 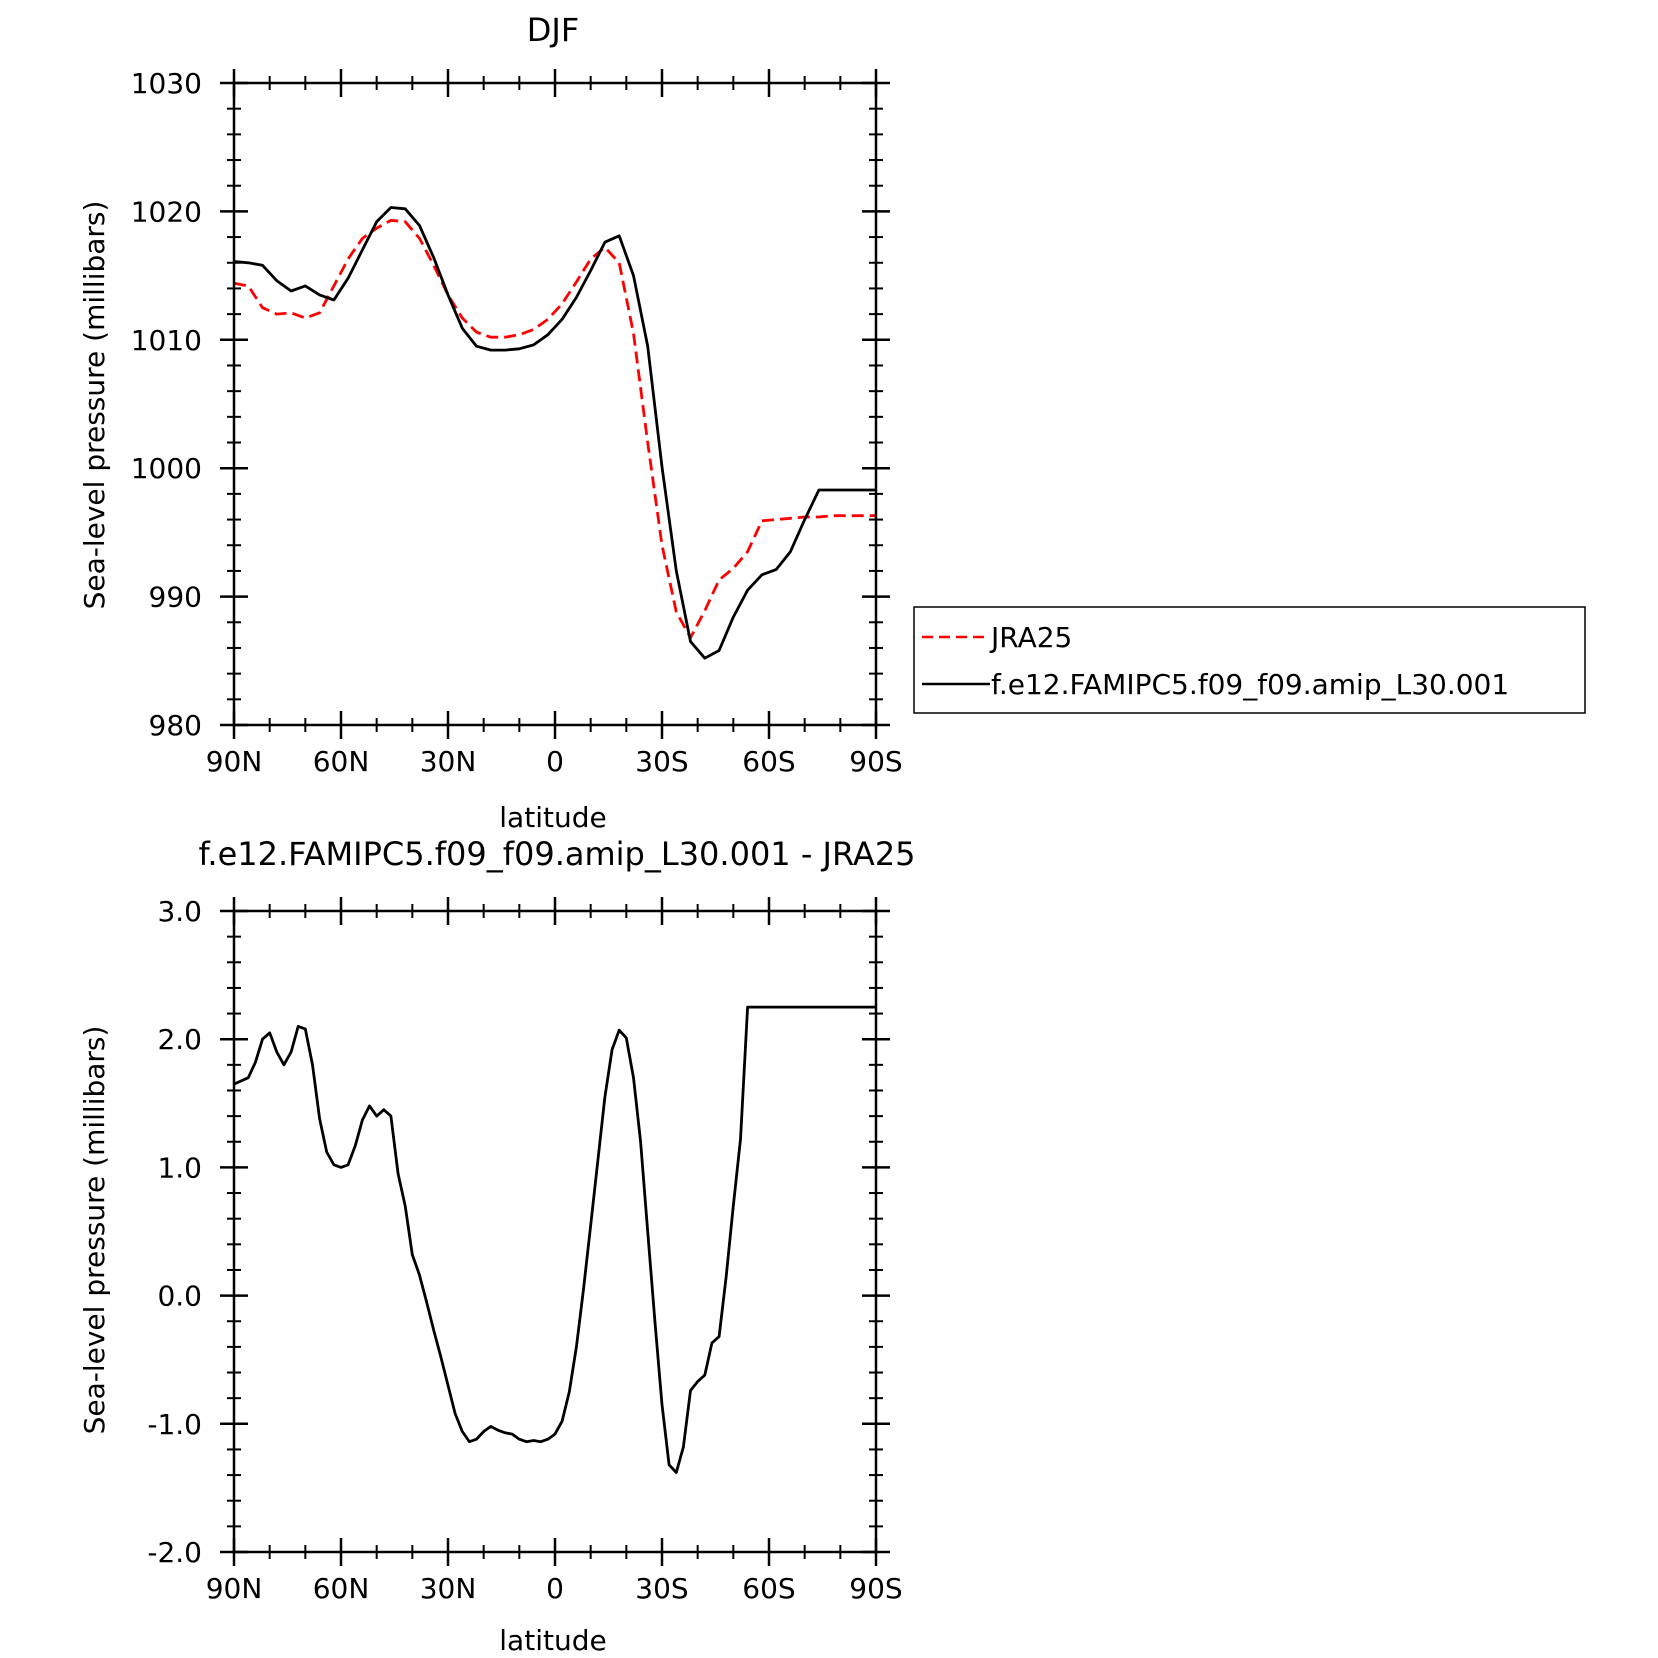 I want to click on top-series-line-jra25, so click(x=554, y=429).